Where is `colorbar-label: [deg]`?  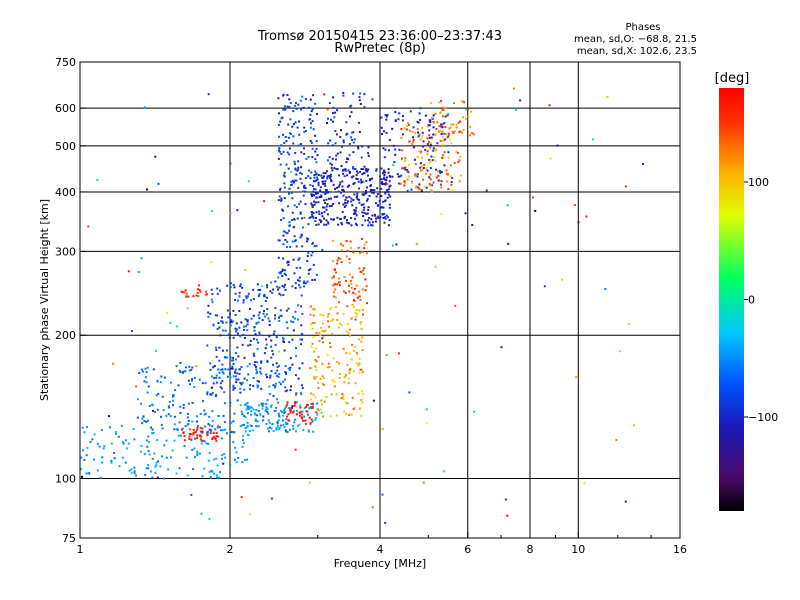 colorbar-label: [deg] is located at coordinates (732, 78).